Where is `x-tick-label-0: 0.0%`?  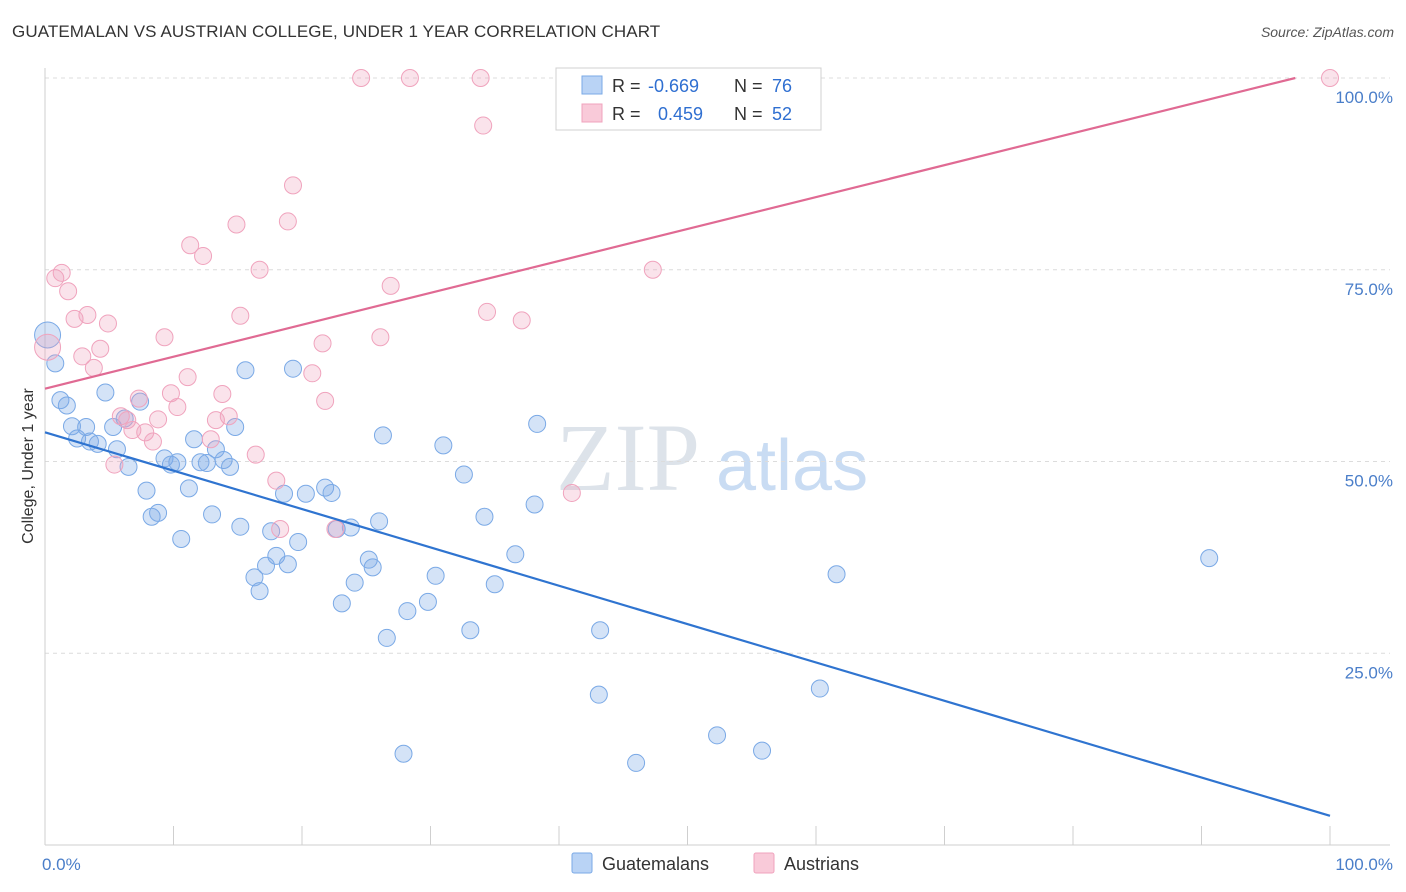 x-tick-label-0: 0.0% is located at coordinates (61, 864).